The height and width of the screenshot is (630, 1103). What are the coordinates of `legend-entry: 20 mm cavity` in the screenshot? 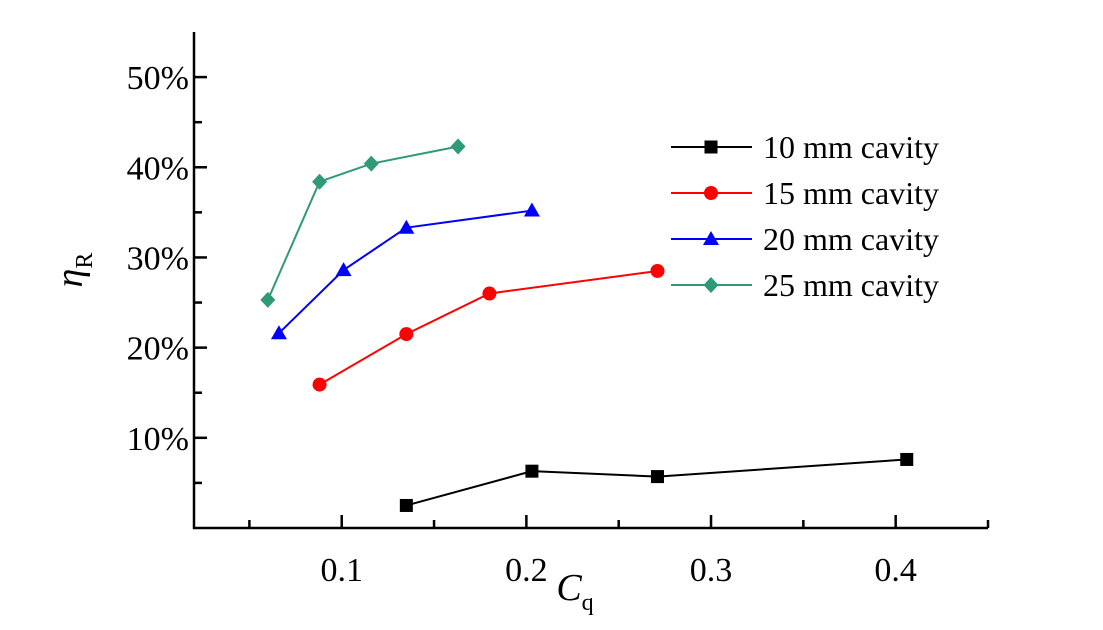 It's located at (805, 239).